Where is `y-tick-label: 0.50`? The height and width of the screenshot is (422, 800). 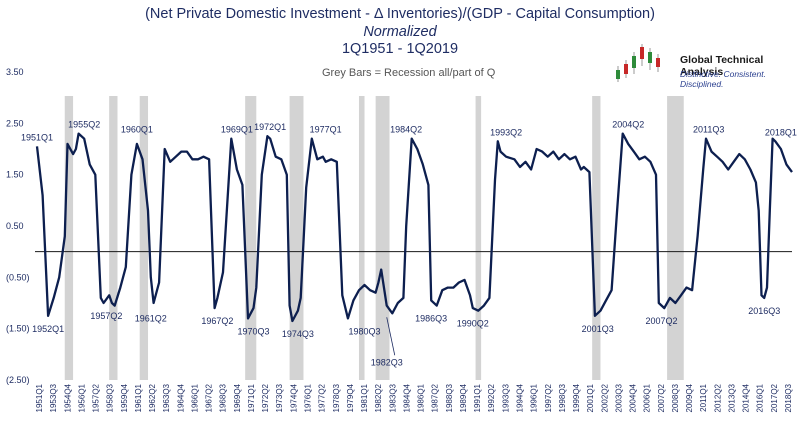
y-tick-label: 0.50 is located at coordinates (15, 226).